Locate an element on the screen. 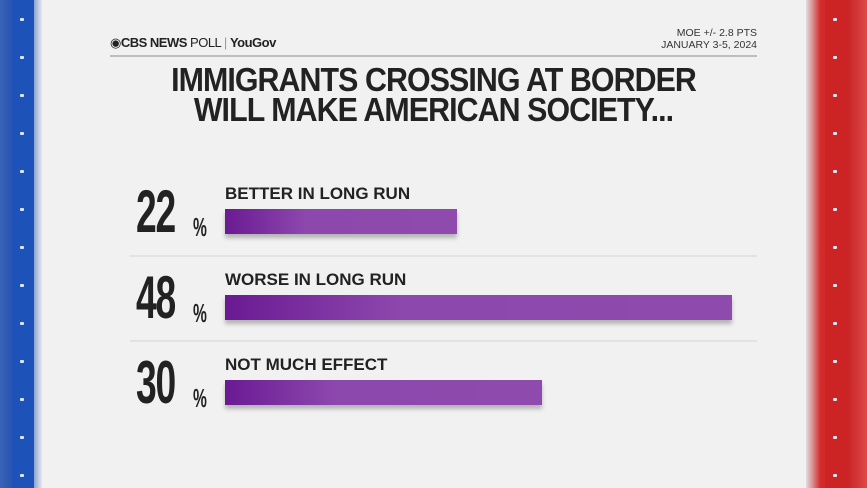  cbs-eye-icon: ◉ is located at coordinates (115, 42).